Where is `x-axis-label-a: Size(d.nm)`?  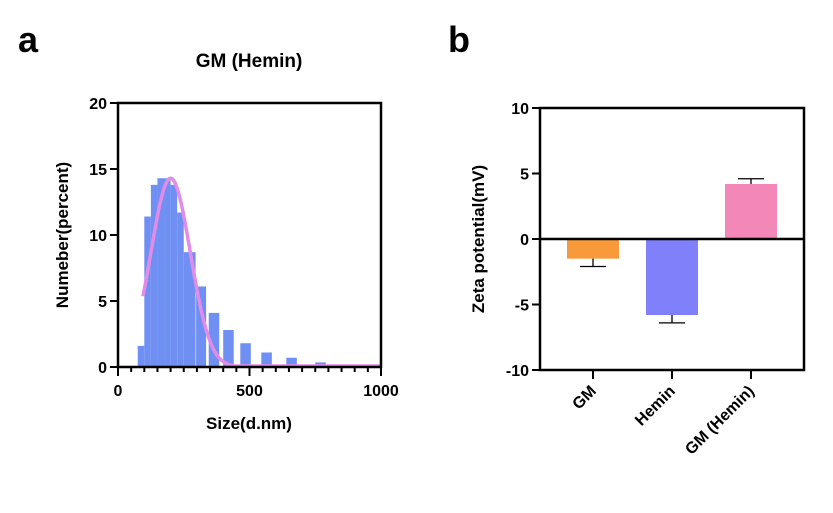 x-axis-label-a: Size(d.nm) is located at coordinates (249, 423).